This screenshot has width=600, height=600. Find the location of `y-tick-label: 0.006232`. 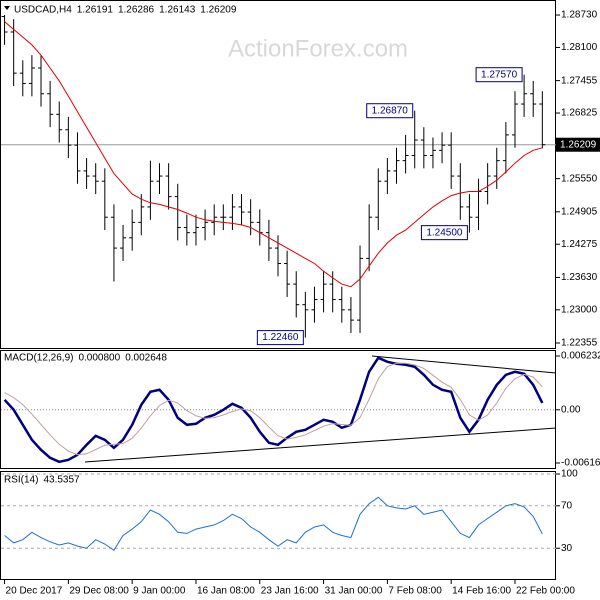

y-tick-label: 0.006232 is located at coordinates (580, 356).